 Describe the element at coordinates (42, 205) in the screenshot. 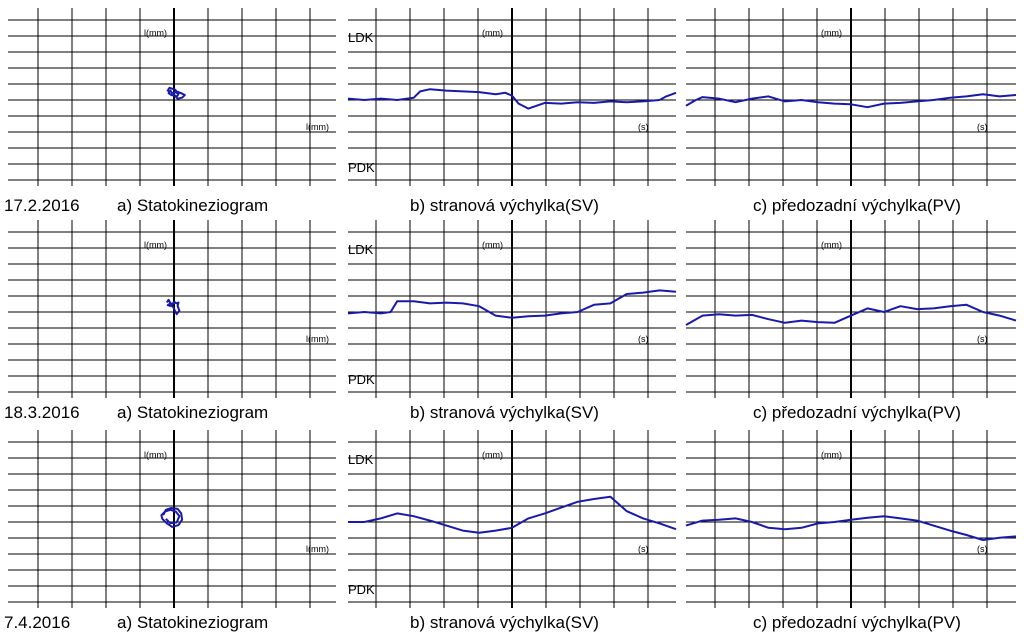

I see `session-date: 17.2.2016` at that location.